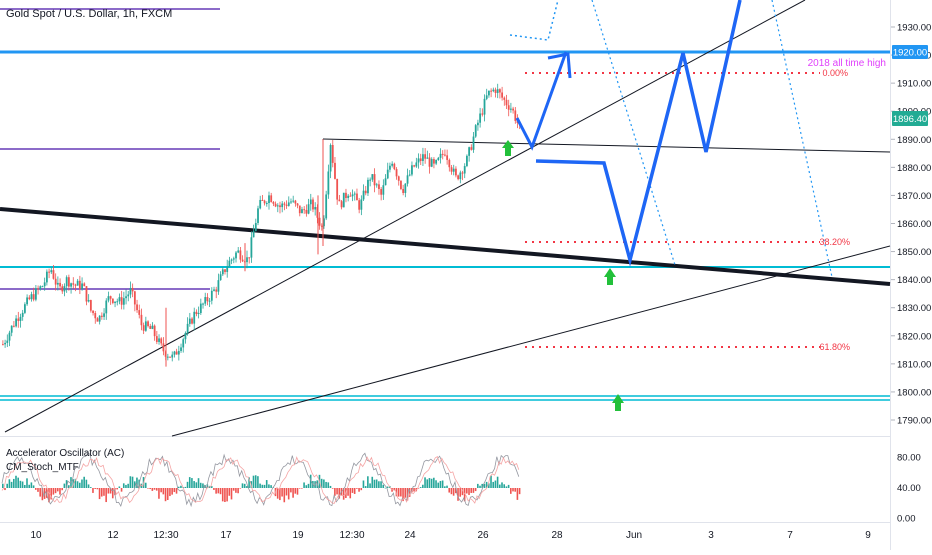  I want to click on time-tick-label: 19, so click(298, 535).